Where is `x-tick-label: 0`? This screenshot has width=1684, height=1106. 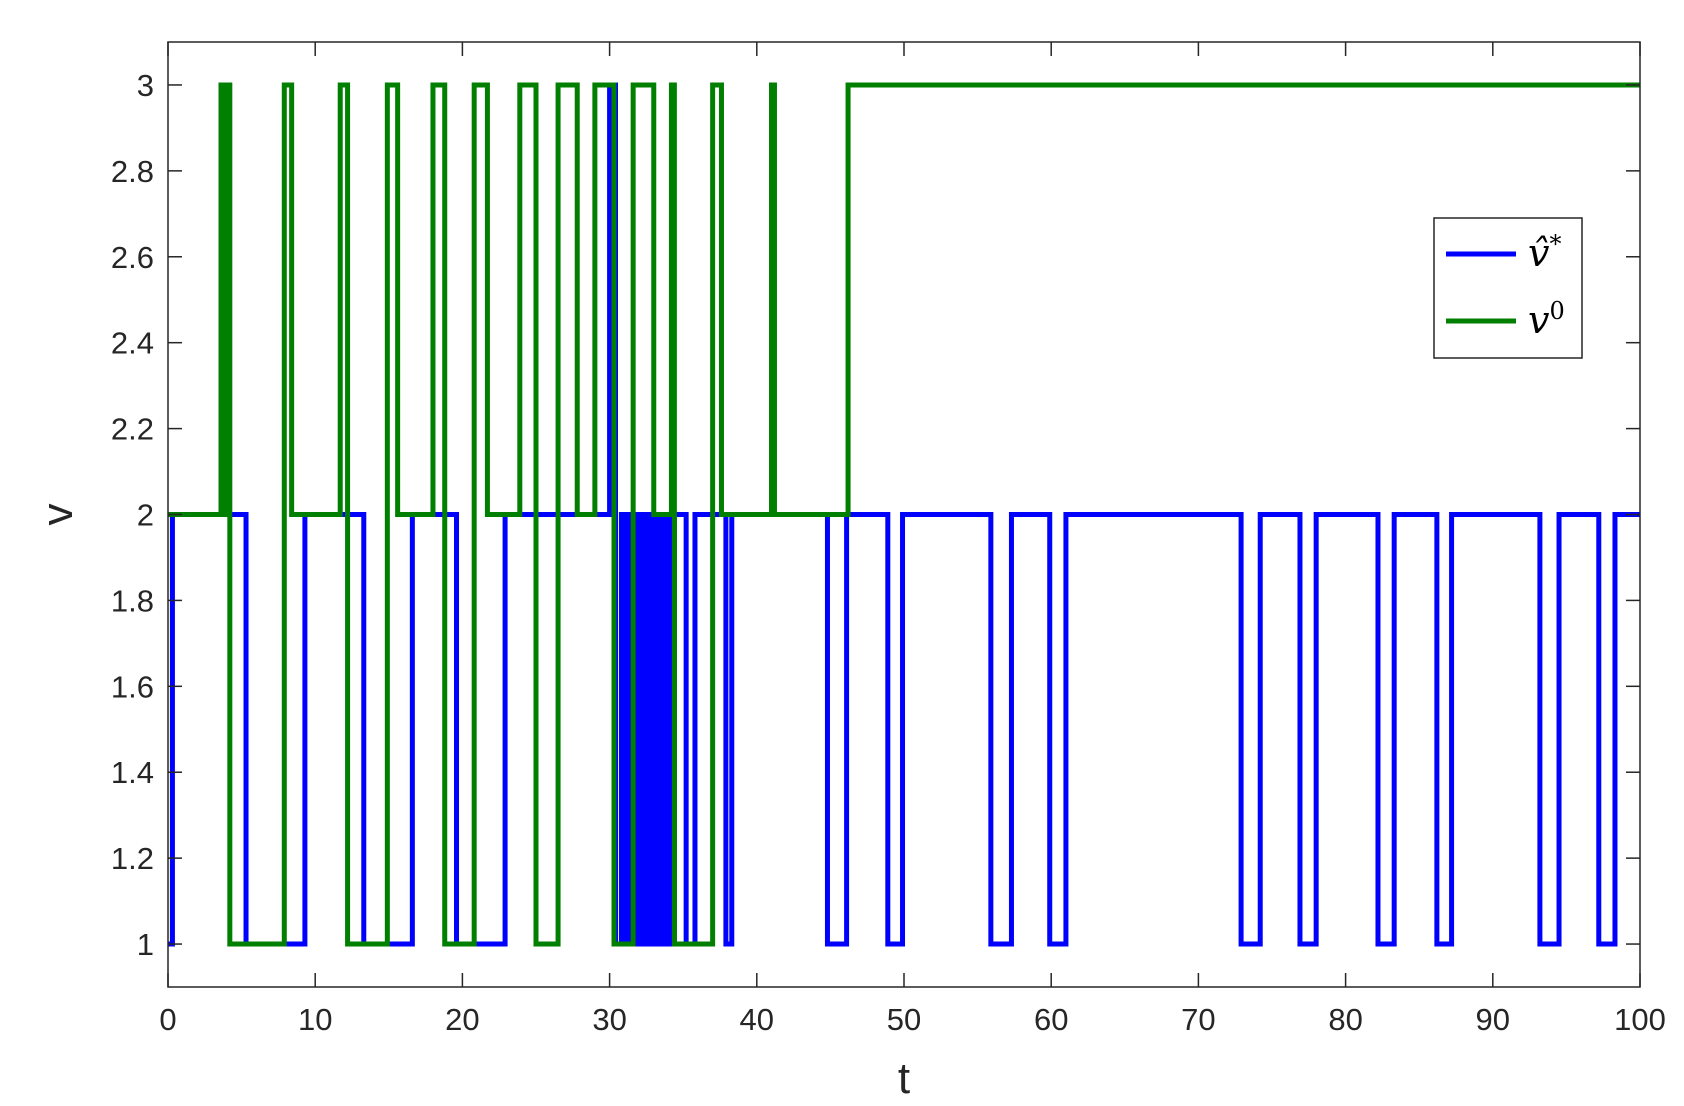 x-tick-label: 0 is located at coordinates (167, 1019).